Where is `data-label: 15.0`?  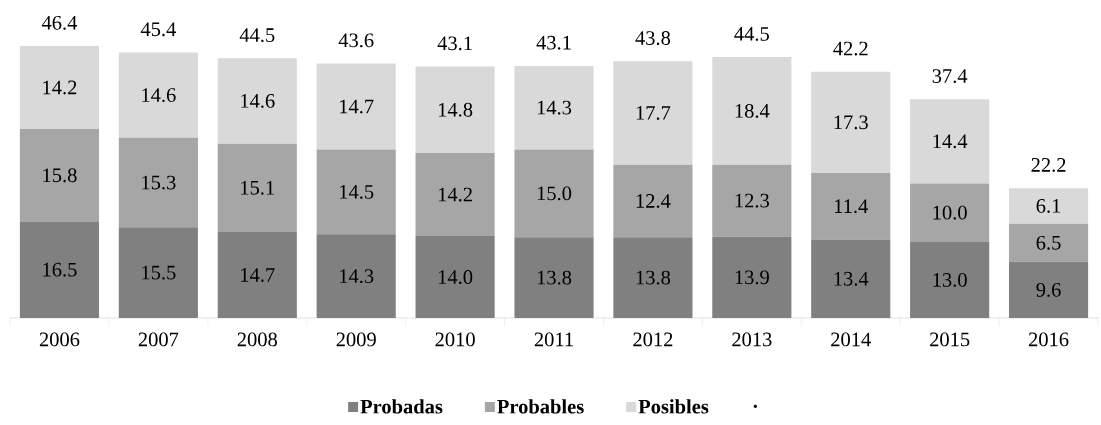
data-label: 15.0 is located at coordinates (554, 193).